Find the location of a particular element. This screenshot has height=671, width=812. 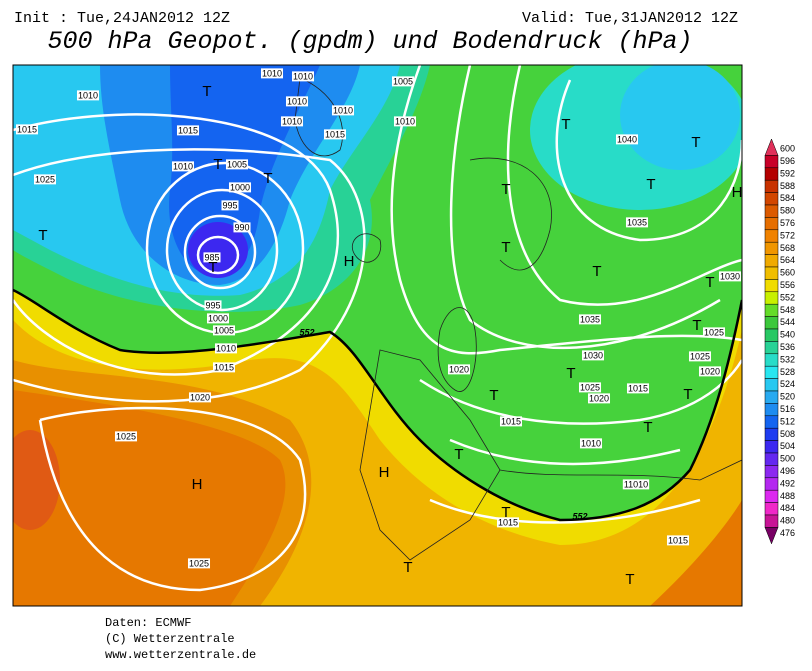

isobar-label: 985 is located at coordinates (211, 257).